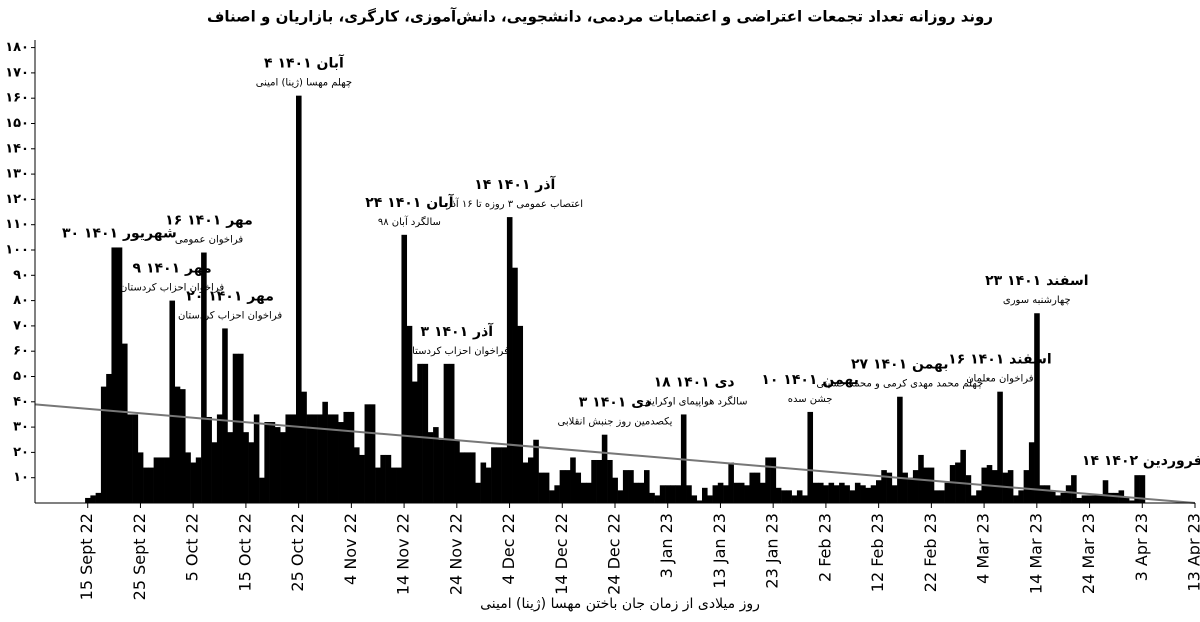 The height and width of the screenshot is (622, 1200). I want to click on x-tick-label: 24 Mar 23, so click(1088, 553).